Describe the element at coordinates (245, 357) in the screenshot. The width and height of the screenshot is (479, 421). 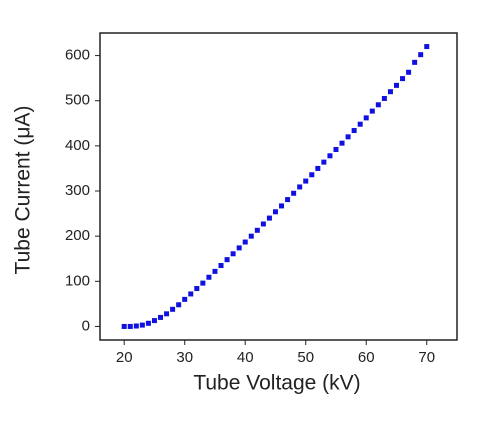
I see `x-tick-label: 40` at that location.